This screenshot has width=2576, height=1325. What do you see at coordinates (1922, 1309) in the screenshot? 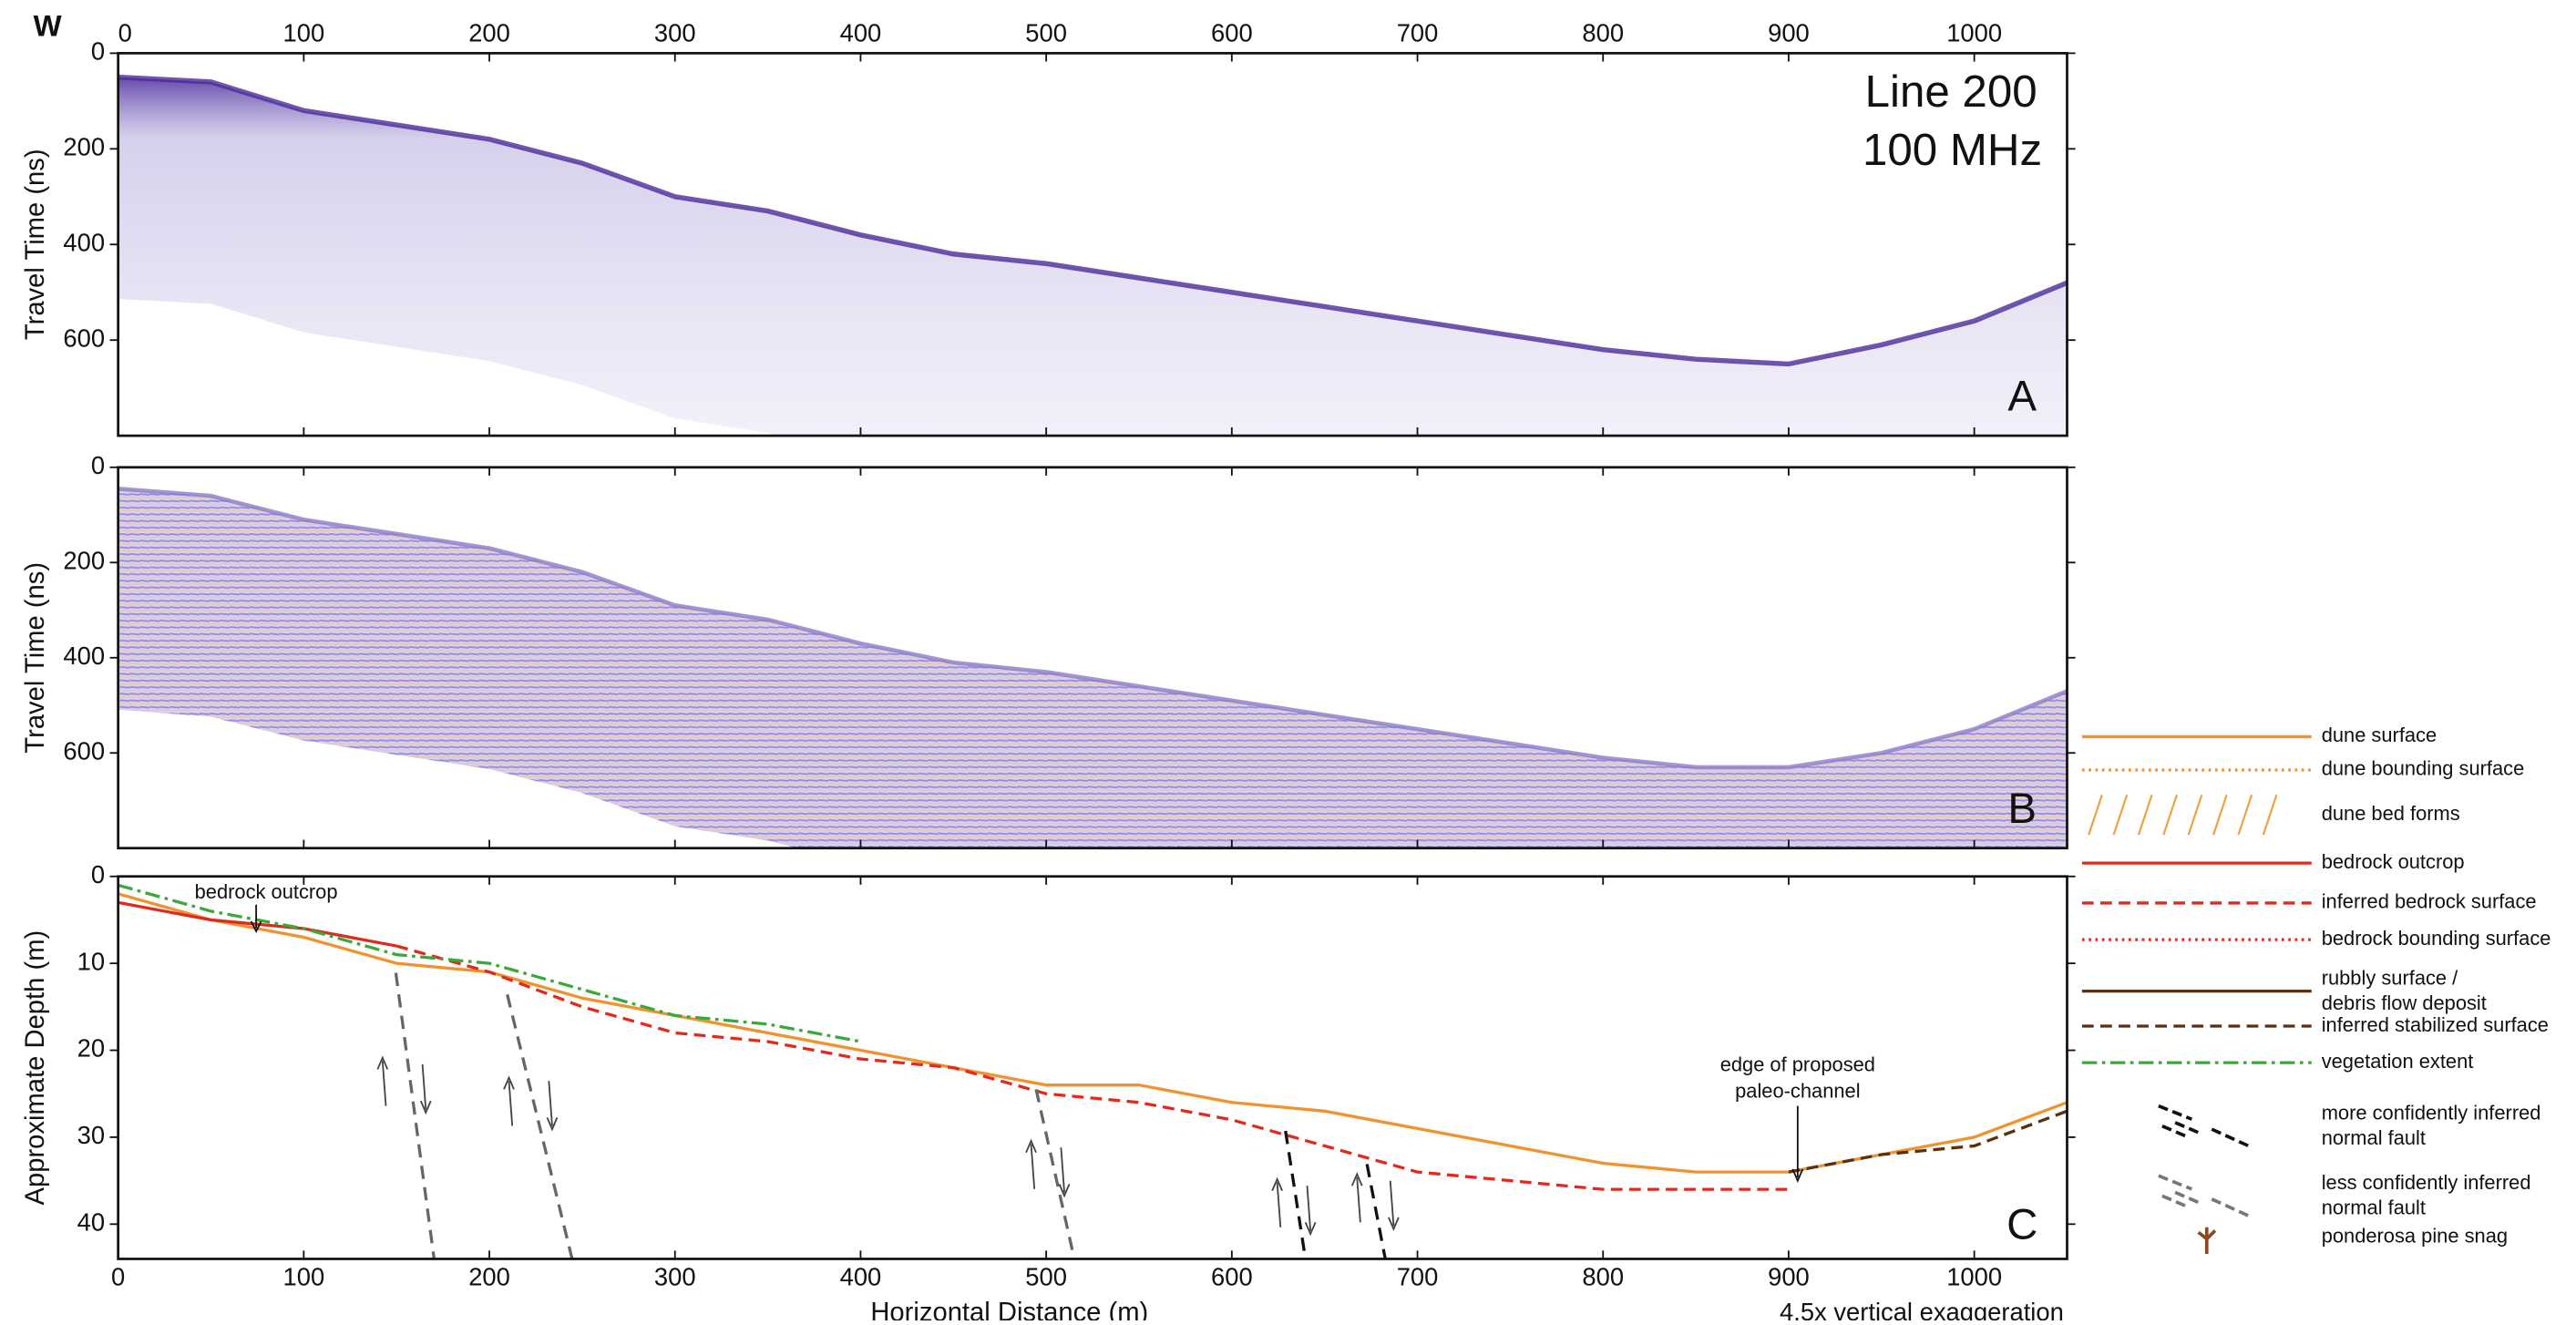
I see `exaggeration-note: 4.5x vertical exaggeration` at bounding box center [1922, 1309].